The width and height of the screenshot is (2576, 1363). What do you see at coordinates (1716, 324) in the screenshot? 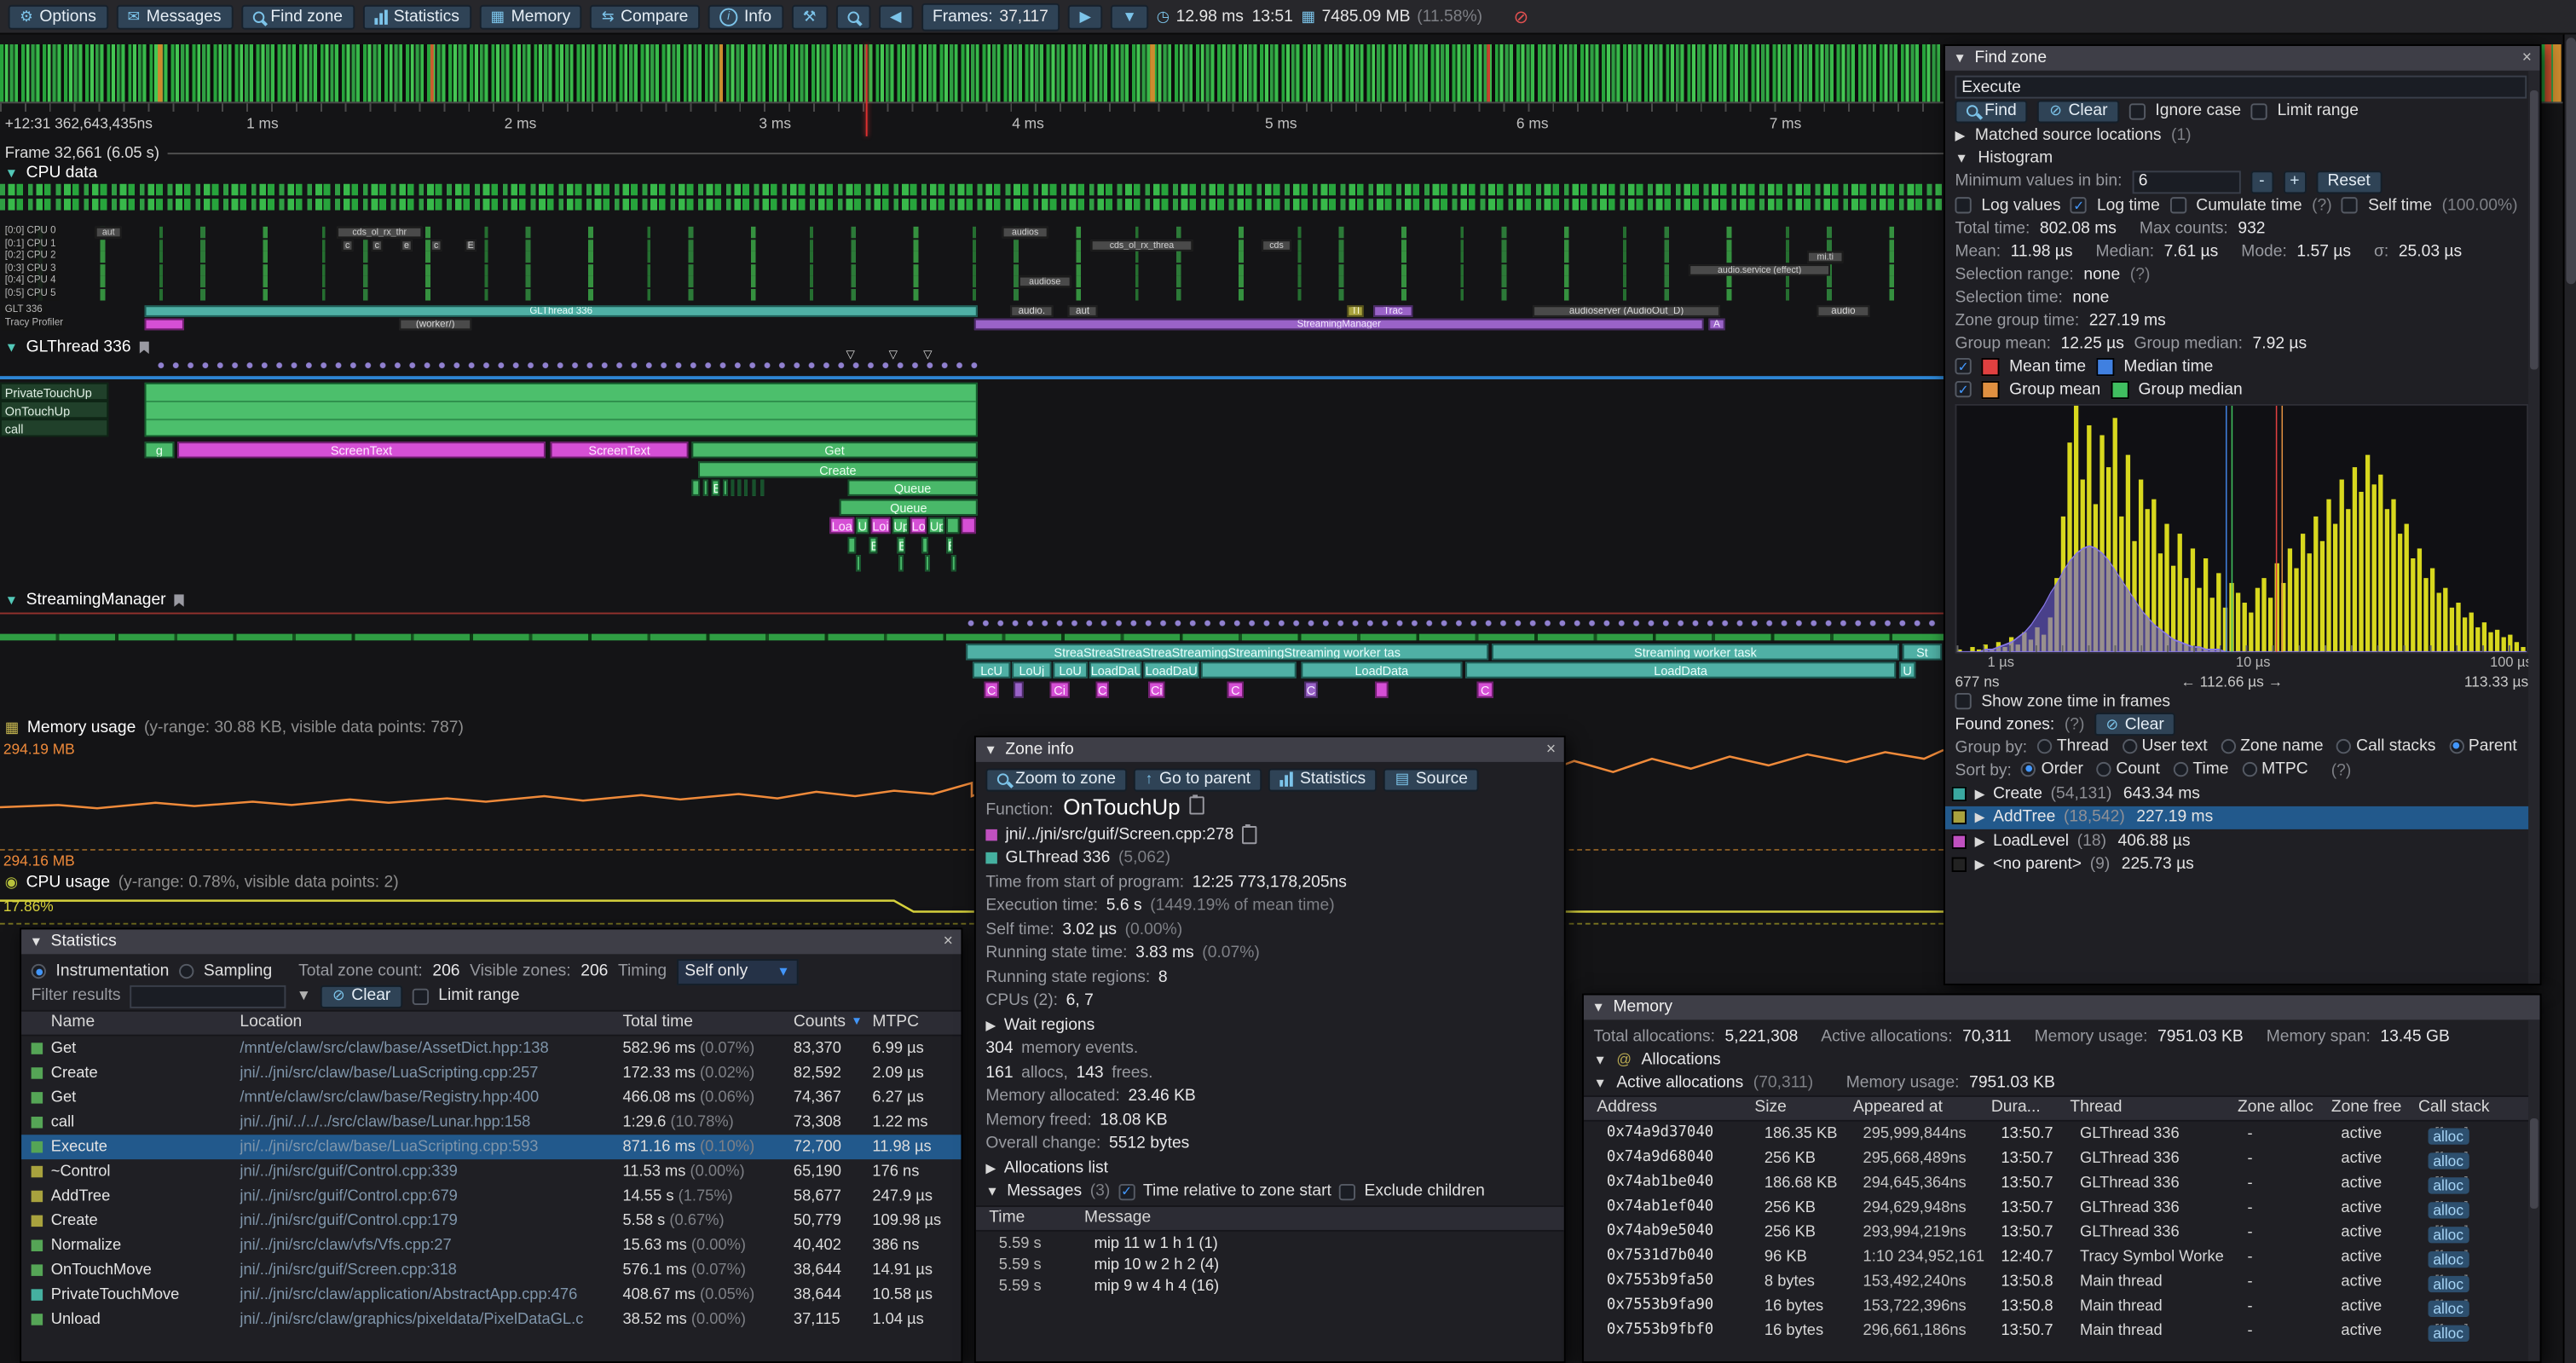
I see `thread-zone-segment: A` at bounding box center [1716, 324].